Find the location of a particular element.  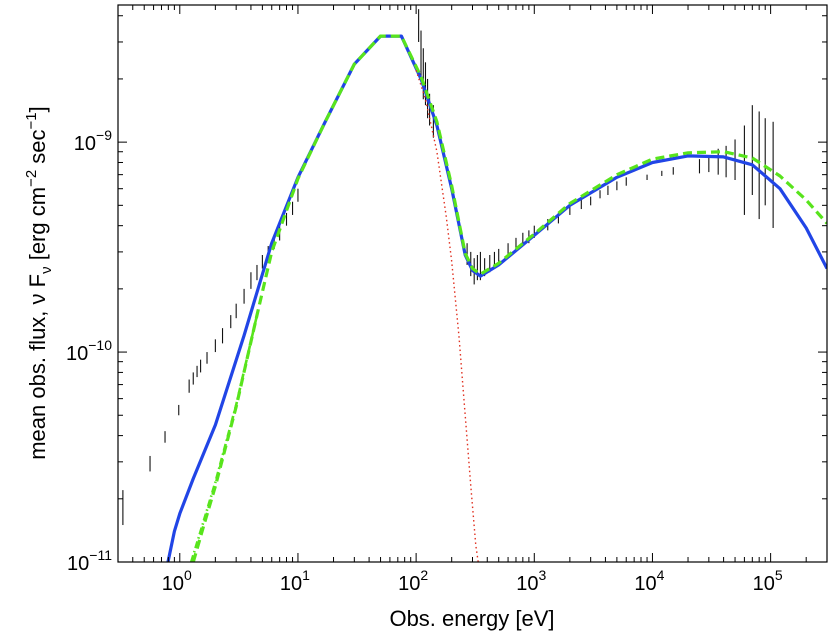

model-curve-dashdot is located at coordinates (224, 438).